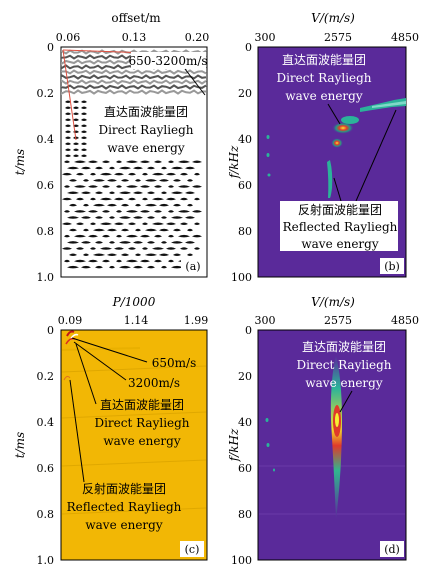  Describe the element at coordinates (195, 82) in the screenshot. I see `panel-a-velocity-pointer` at that location.